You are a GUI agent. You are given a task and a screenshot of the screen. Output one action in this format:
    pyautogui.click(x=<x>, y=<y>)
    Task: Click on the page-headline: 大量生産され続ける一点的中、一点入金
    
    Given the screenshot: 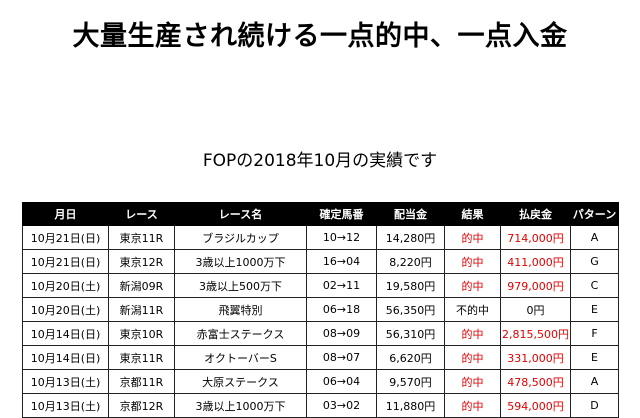 What is the action you would take?
    pyautogui.click(x=320, y=36)
    